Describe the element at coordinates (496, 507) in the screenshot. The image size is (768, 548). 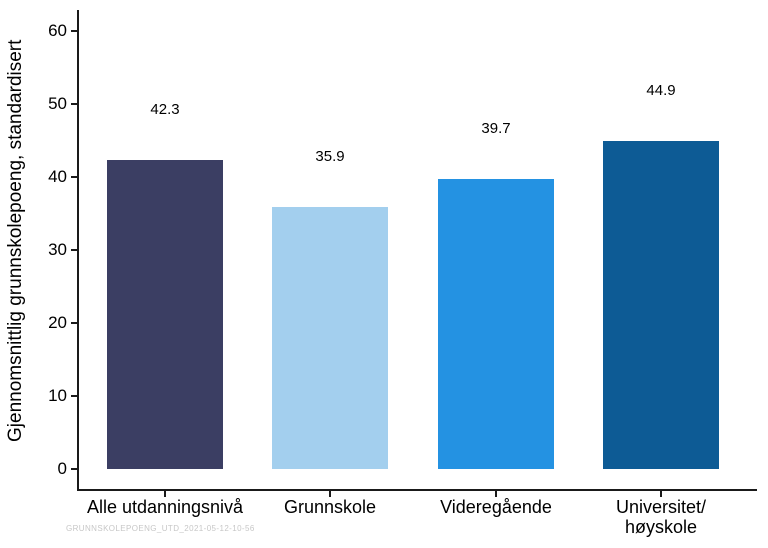
I see `x-axis-label: Videregående` at that location.